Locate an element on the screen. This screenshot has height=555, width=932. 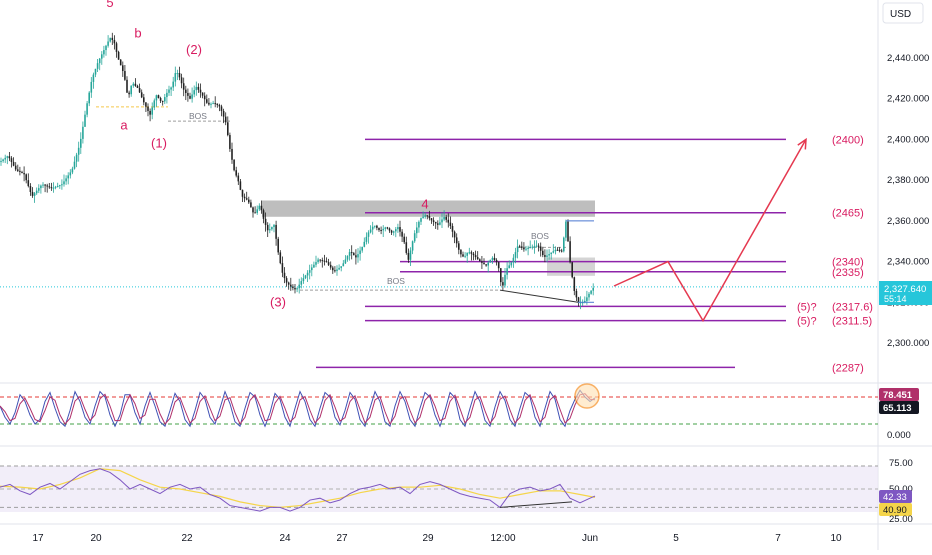
current-price-value: 2,327.640 is located at coordinates (905, 289).